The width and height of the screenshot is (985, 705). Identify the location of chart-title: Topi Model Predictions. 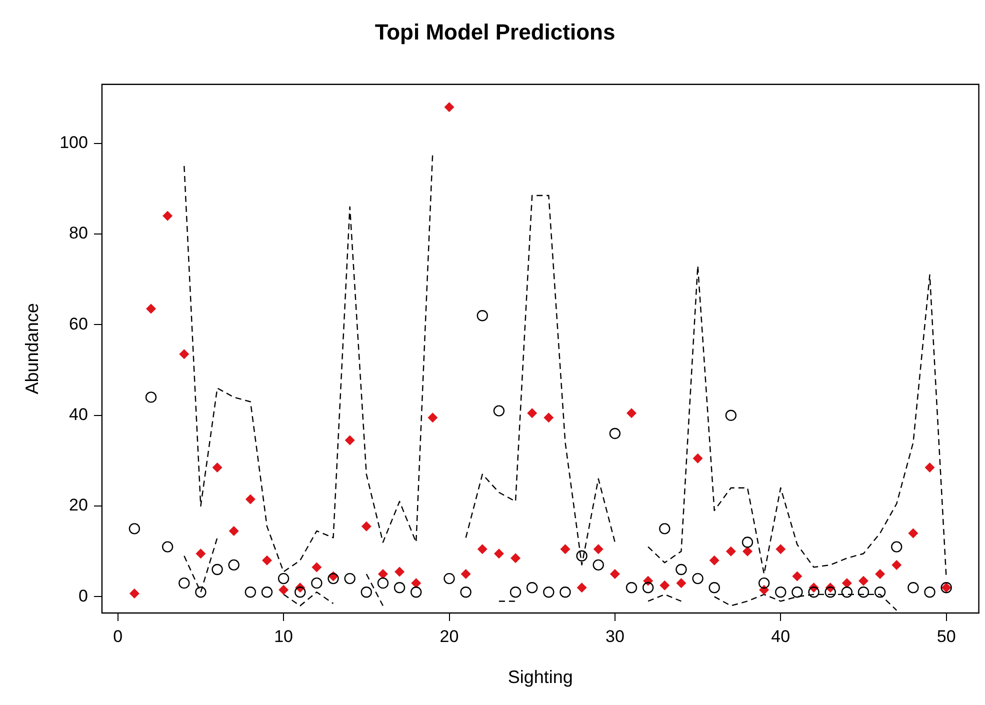
(495, 31).